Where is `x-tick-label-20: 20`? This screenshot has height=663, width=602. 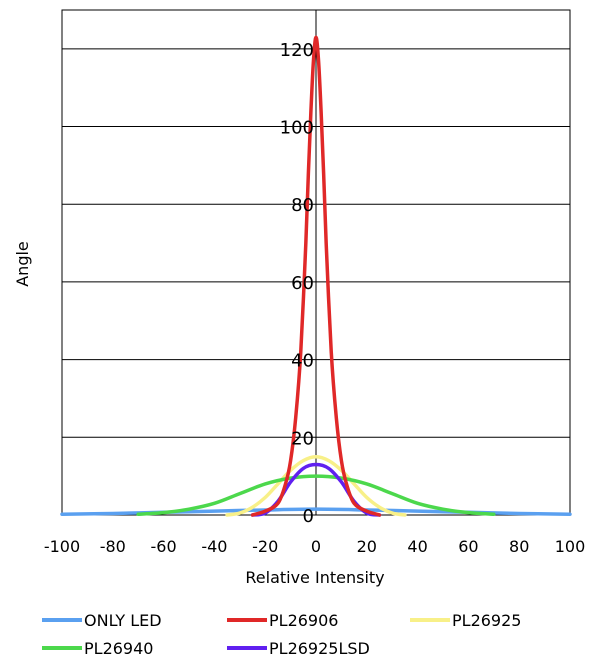
x-tick-label-20: 20 is located at coordinates (367, 546).